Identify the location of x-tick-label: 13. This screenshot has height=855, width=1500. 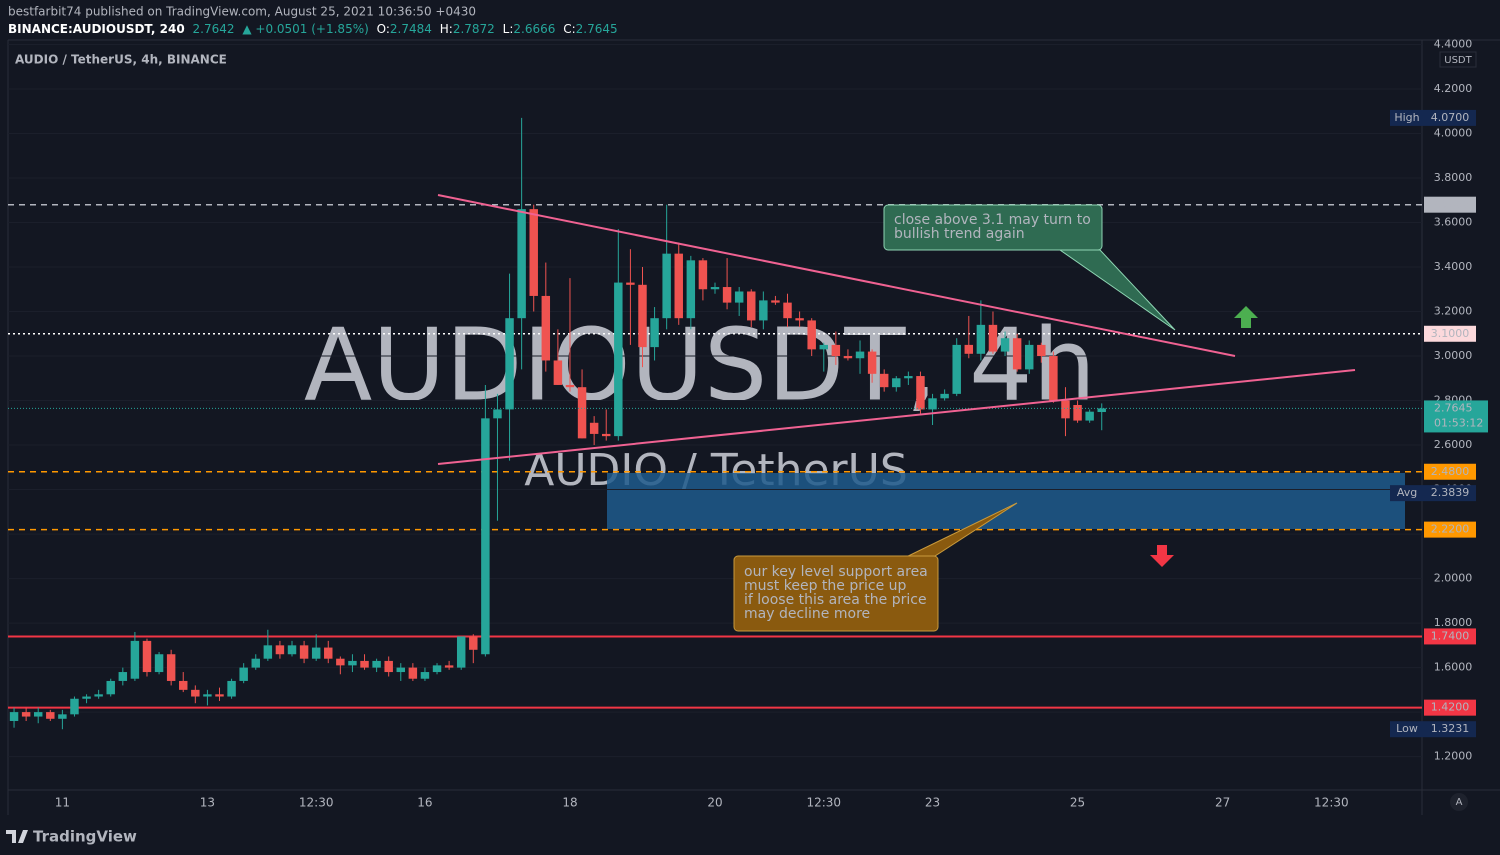
(207, 803).